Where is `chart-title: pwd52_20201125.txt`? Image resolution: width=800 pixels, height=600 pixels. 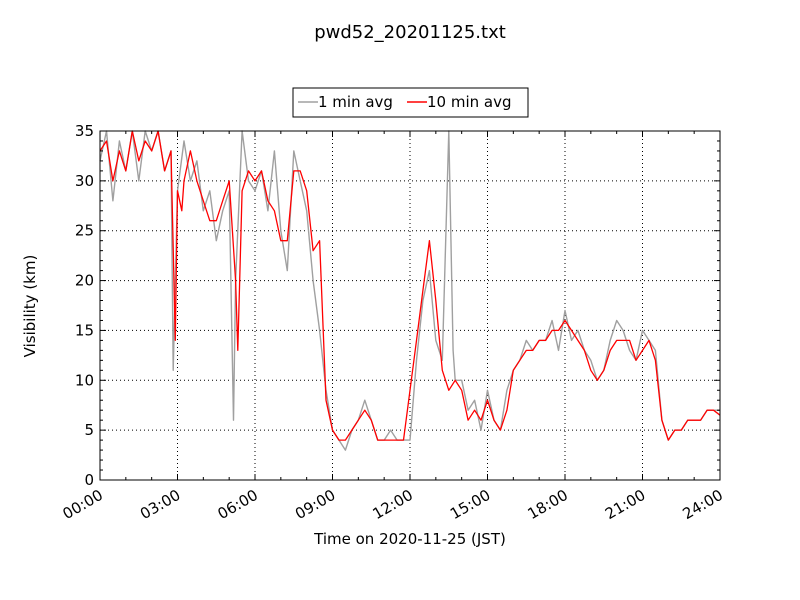 chart-title: pwd52_20201125.txt is located at coordinates (410, 32).